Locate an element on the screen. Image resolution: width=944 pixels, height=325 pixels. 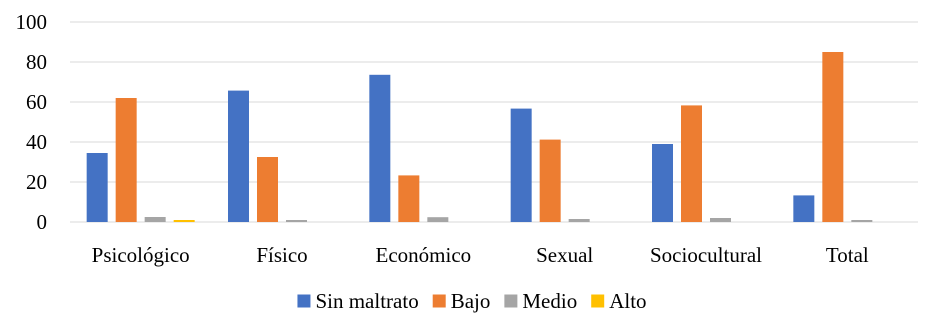
legend-label: Sin maltrato is located at coordinates (366, 301).